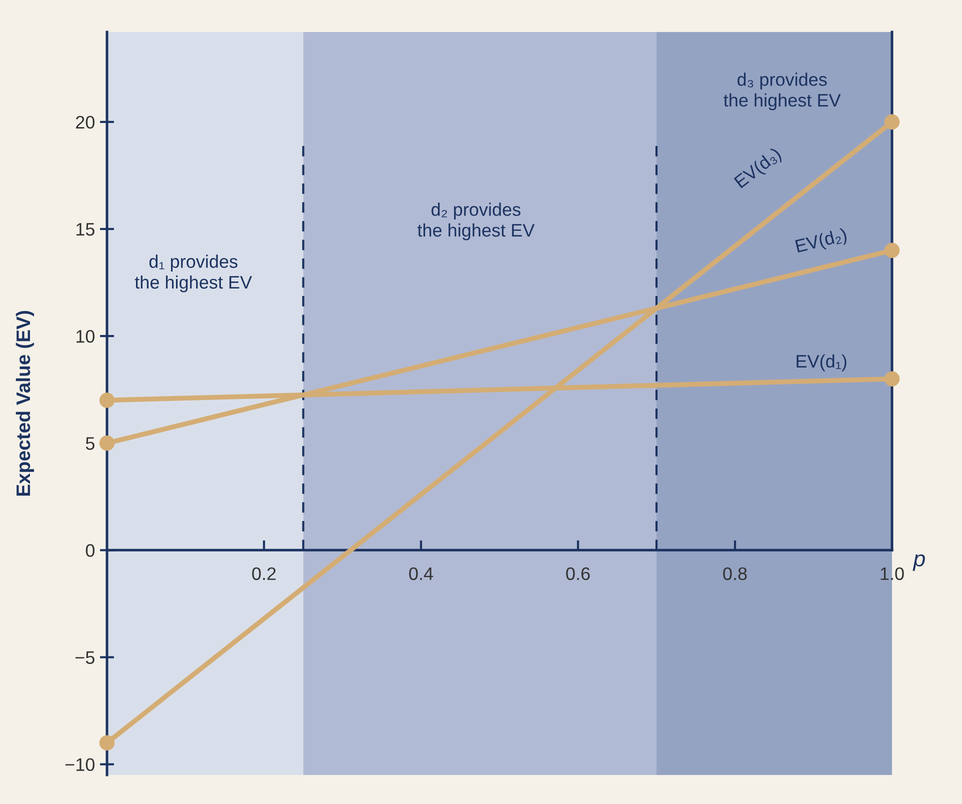 The image size is (962, 804). What do you see at coordinates (25, 403) in the screenshot?
I see `y-axis-title: Expected Value (EV)` at bounding box center [25, 403].